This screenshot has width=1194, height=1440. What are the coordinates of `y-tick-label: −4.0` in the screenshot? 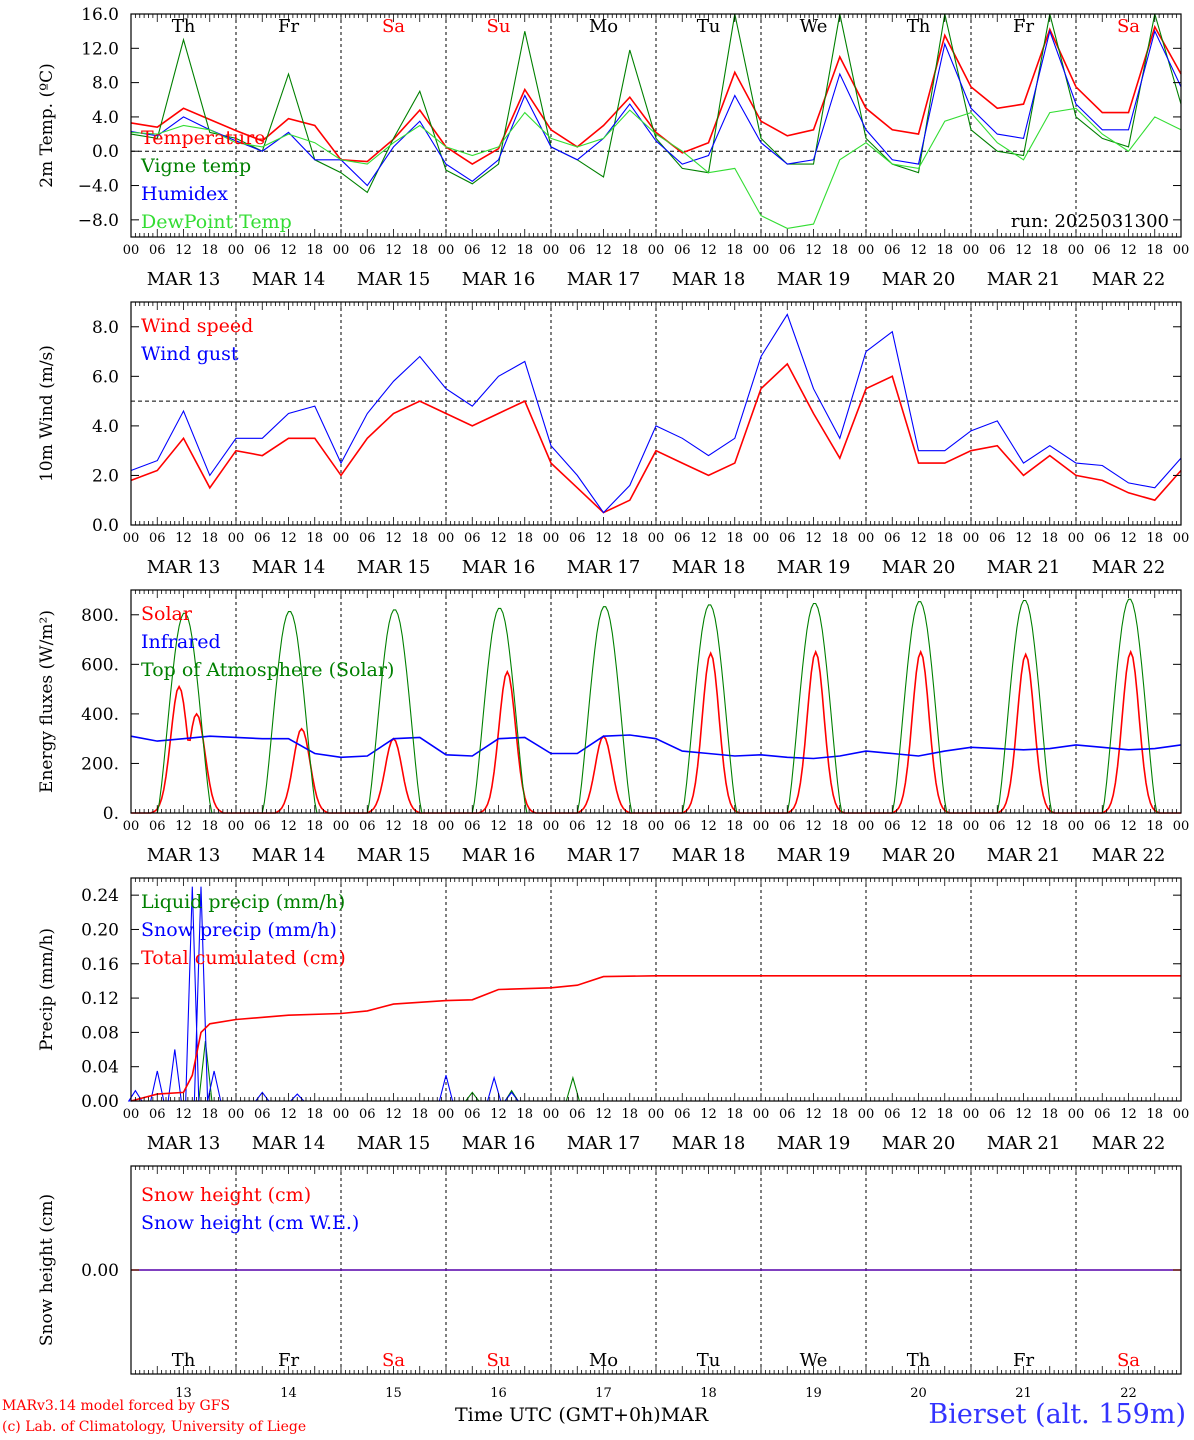 It's located at (98, 187).